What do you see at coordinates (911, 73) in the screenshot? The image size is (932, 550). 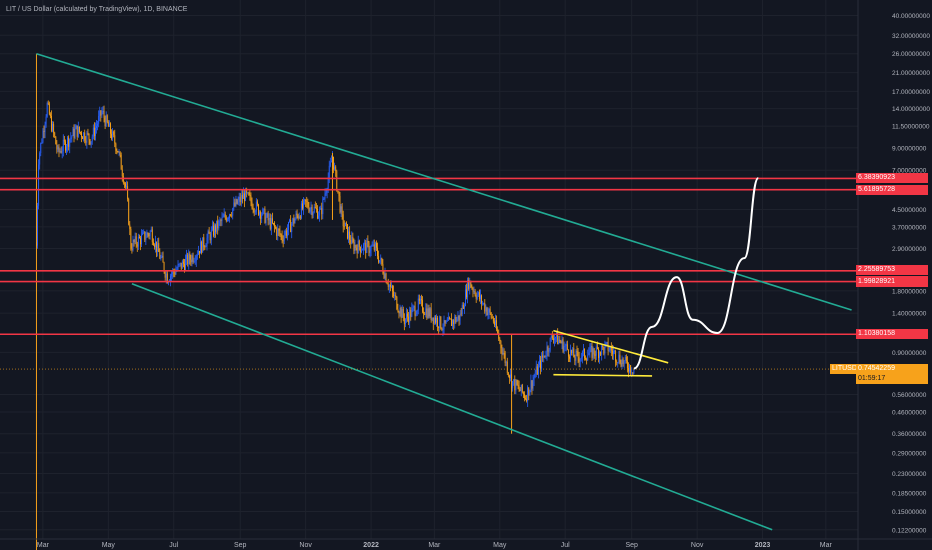 I see `y-tick-label: 21.00000000` at bounding box center [911, 73].